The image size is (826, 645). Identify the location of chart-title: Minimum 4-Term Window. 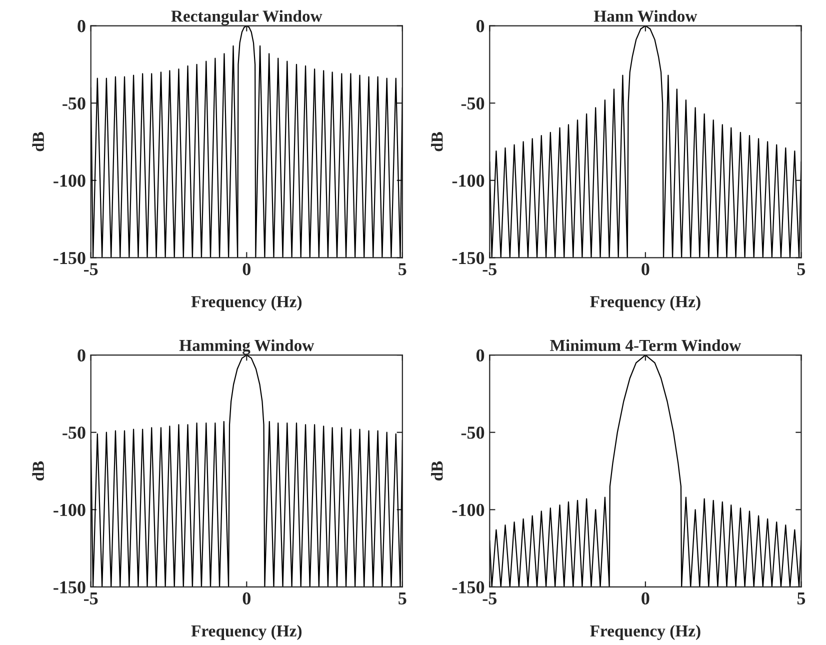
(646, 345).